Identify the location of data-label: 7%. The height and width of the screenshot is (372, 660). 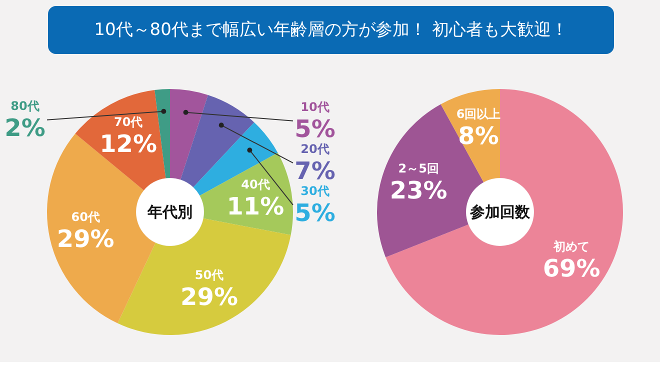
(315, 170).